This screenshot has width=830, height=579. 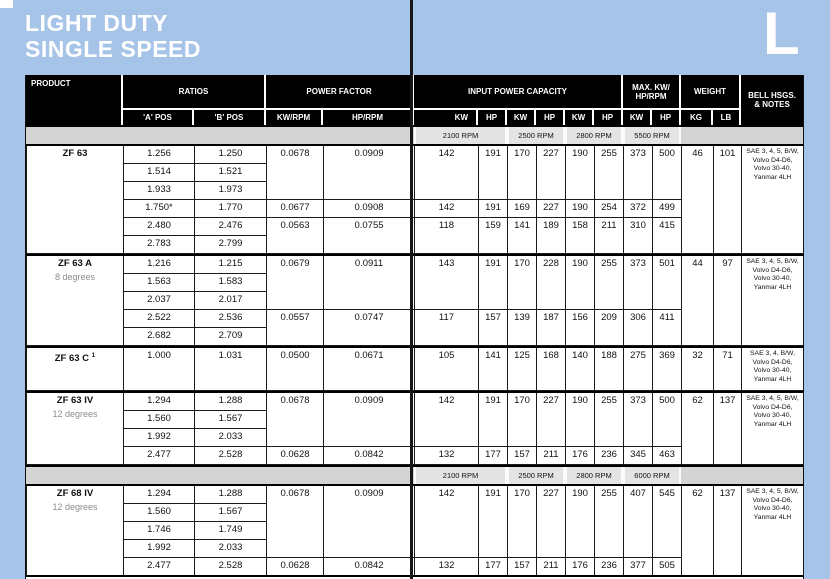 What do you see at coordinates (772, 491) in the screenshot?
I see `notes-line: SAE 3, 4, 5, B/W,` at bounding box center [772, 491].